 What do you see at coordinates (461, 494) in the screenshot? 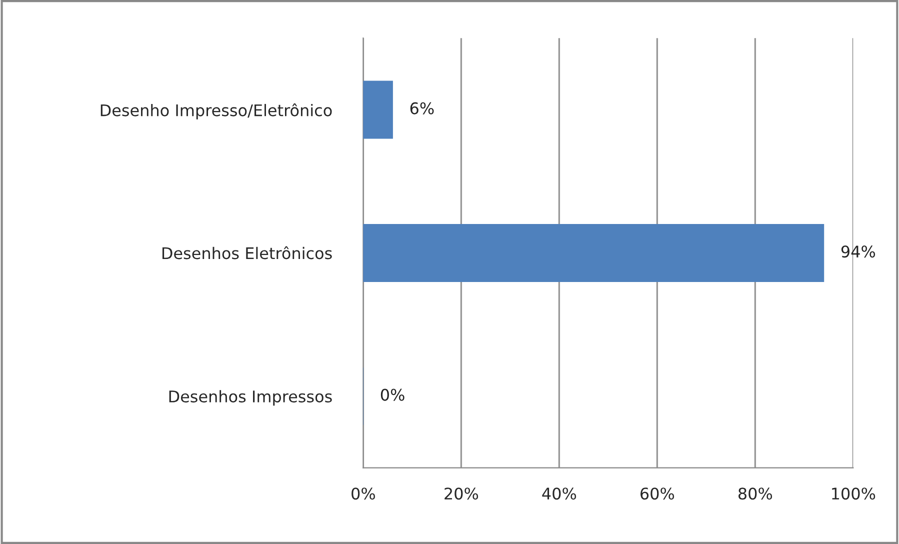
I see `x-tick-label: 20%` at bounding box center [461, 494].